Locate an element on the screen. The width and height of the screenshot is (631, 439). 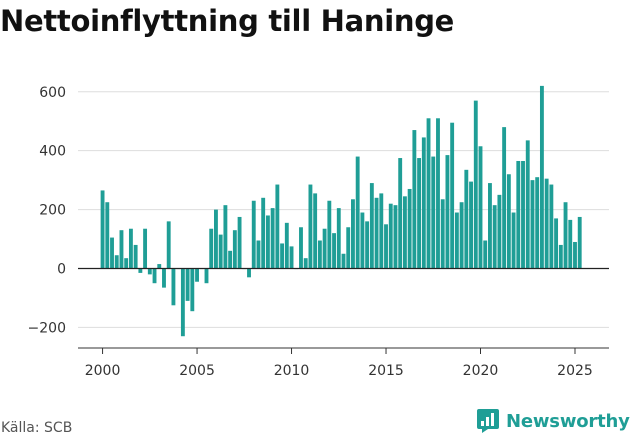
brand-name: Newsworthy is located at coordinates (568, 421).